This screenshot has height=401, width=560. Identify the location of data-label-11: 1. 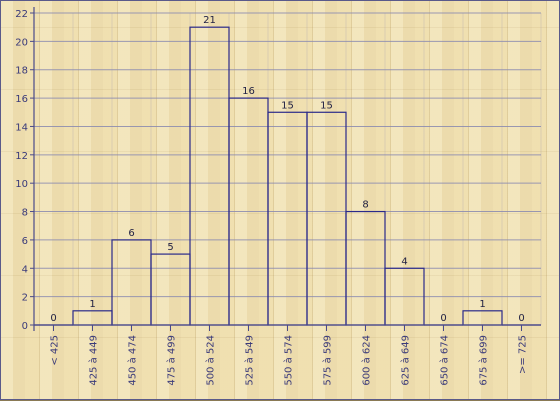
(482, 304).